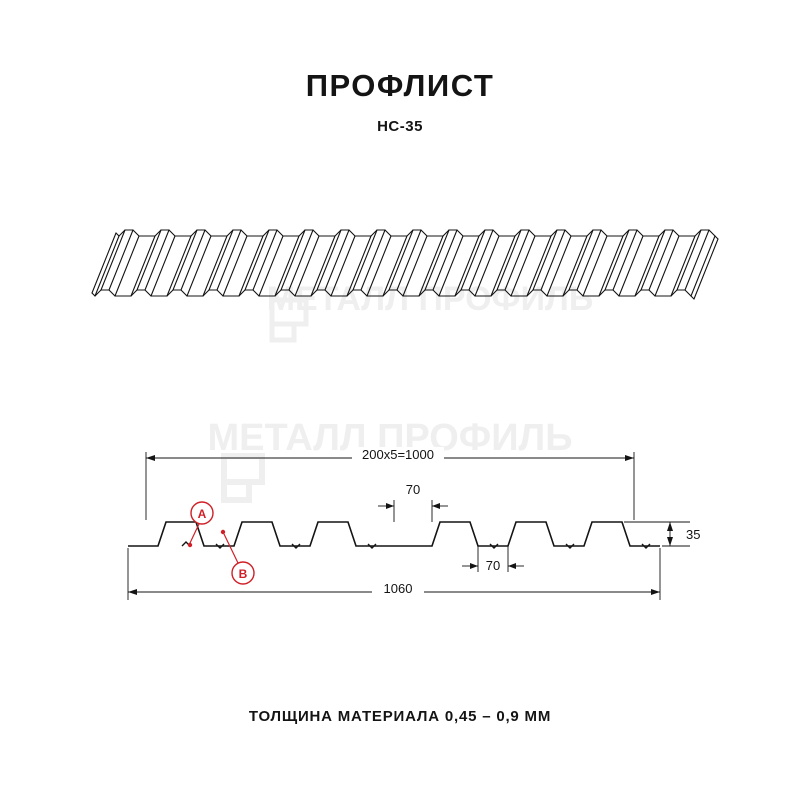 Image resolution: width=800 pixels, height=800 pixels. Describe the element at coordinates (693, 534) in the screenshot. I see `dimension-height-label: 35` at that location.